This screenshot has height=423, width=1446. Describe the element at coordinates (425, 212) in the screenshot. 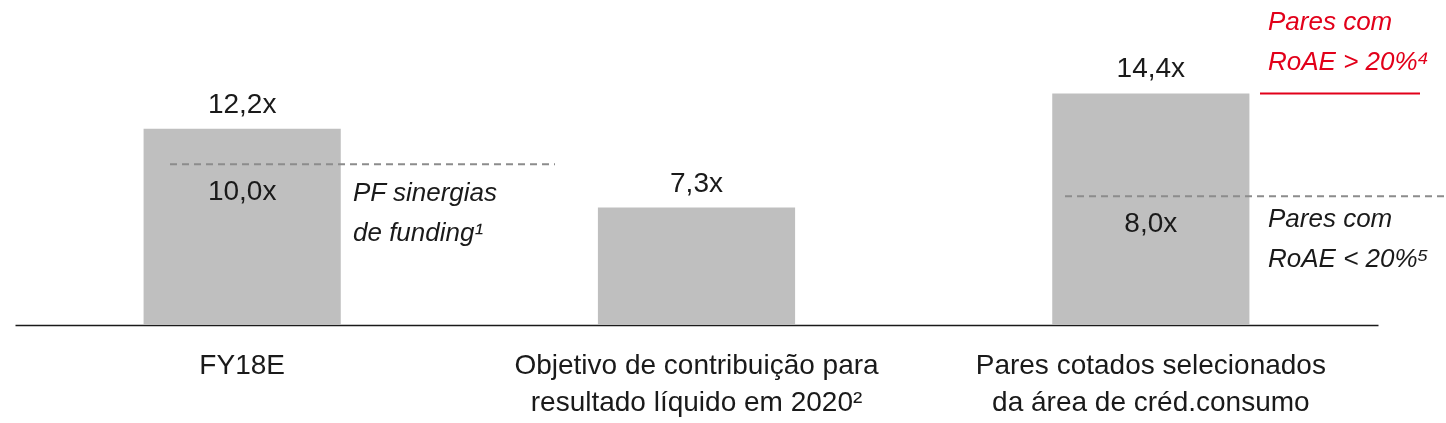

I see `ref-line-label: PF sinergias de funding¹` at that location.